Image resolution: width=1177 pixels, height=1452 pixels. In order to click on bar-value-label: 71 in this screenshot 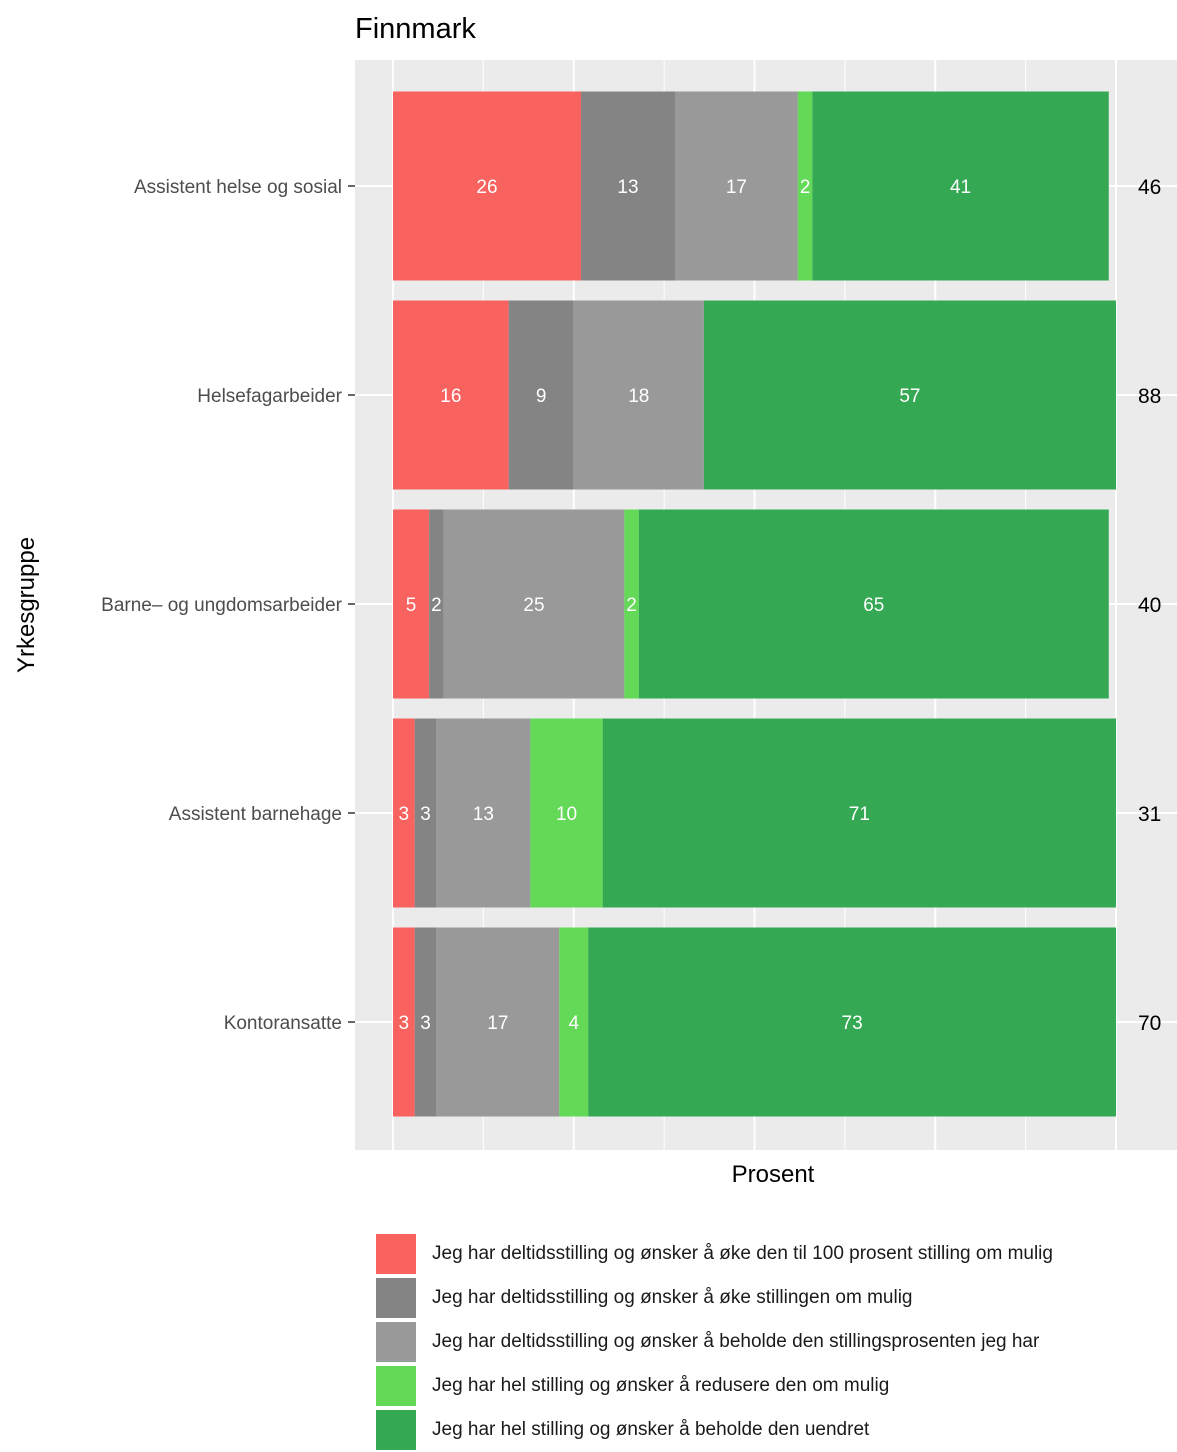, I will do `click(859, 814)`.